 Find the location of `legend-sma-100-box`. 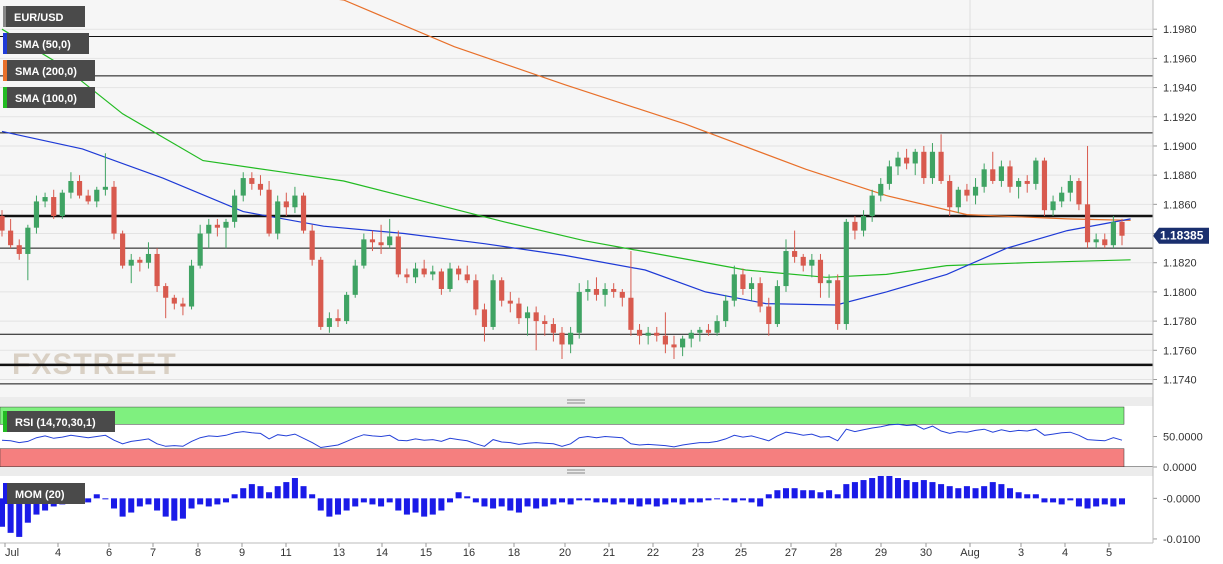

legend-sma-100-box is located at coordinates (49, 97).